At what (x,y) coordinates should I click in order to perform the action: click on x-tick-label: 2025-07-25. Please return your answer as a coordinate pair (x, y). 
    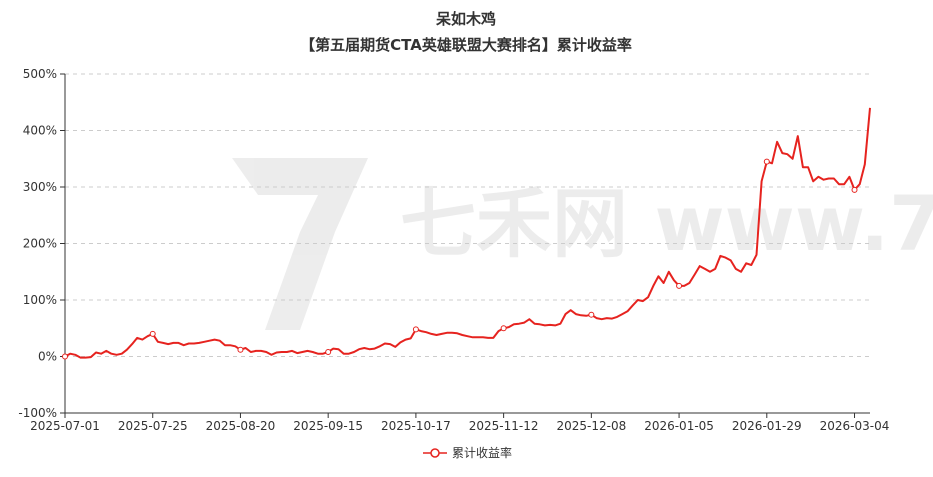
    Looking at the image, I should click on (153, 426).